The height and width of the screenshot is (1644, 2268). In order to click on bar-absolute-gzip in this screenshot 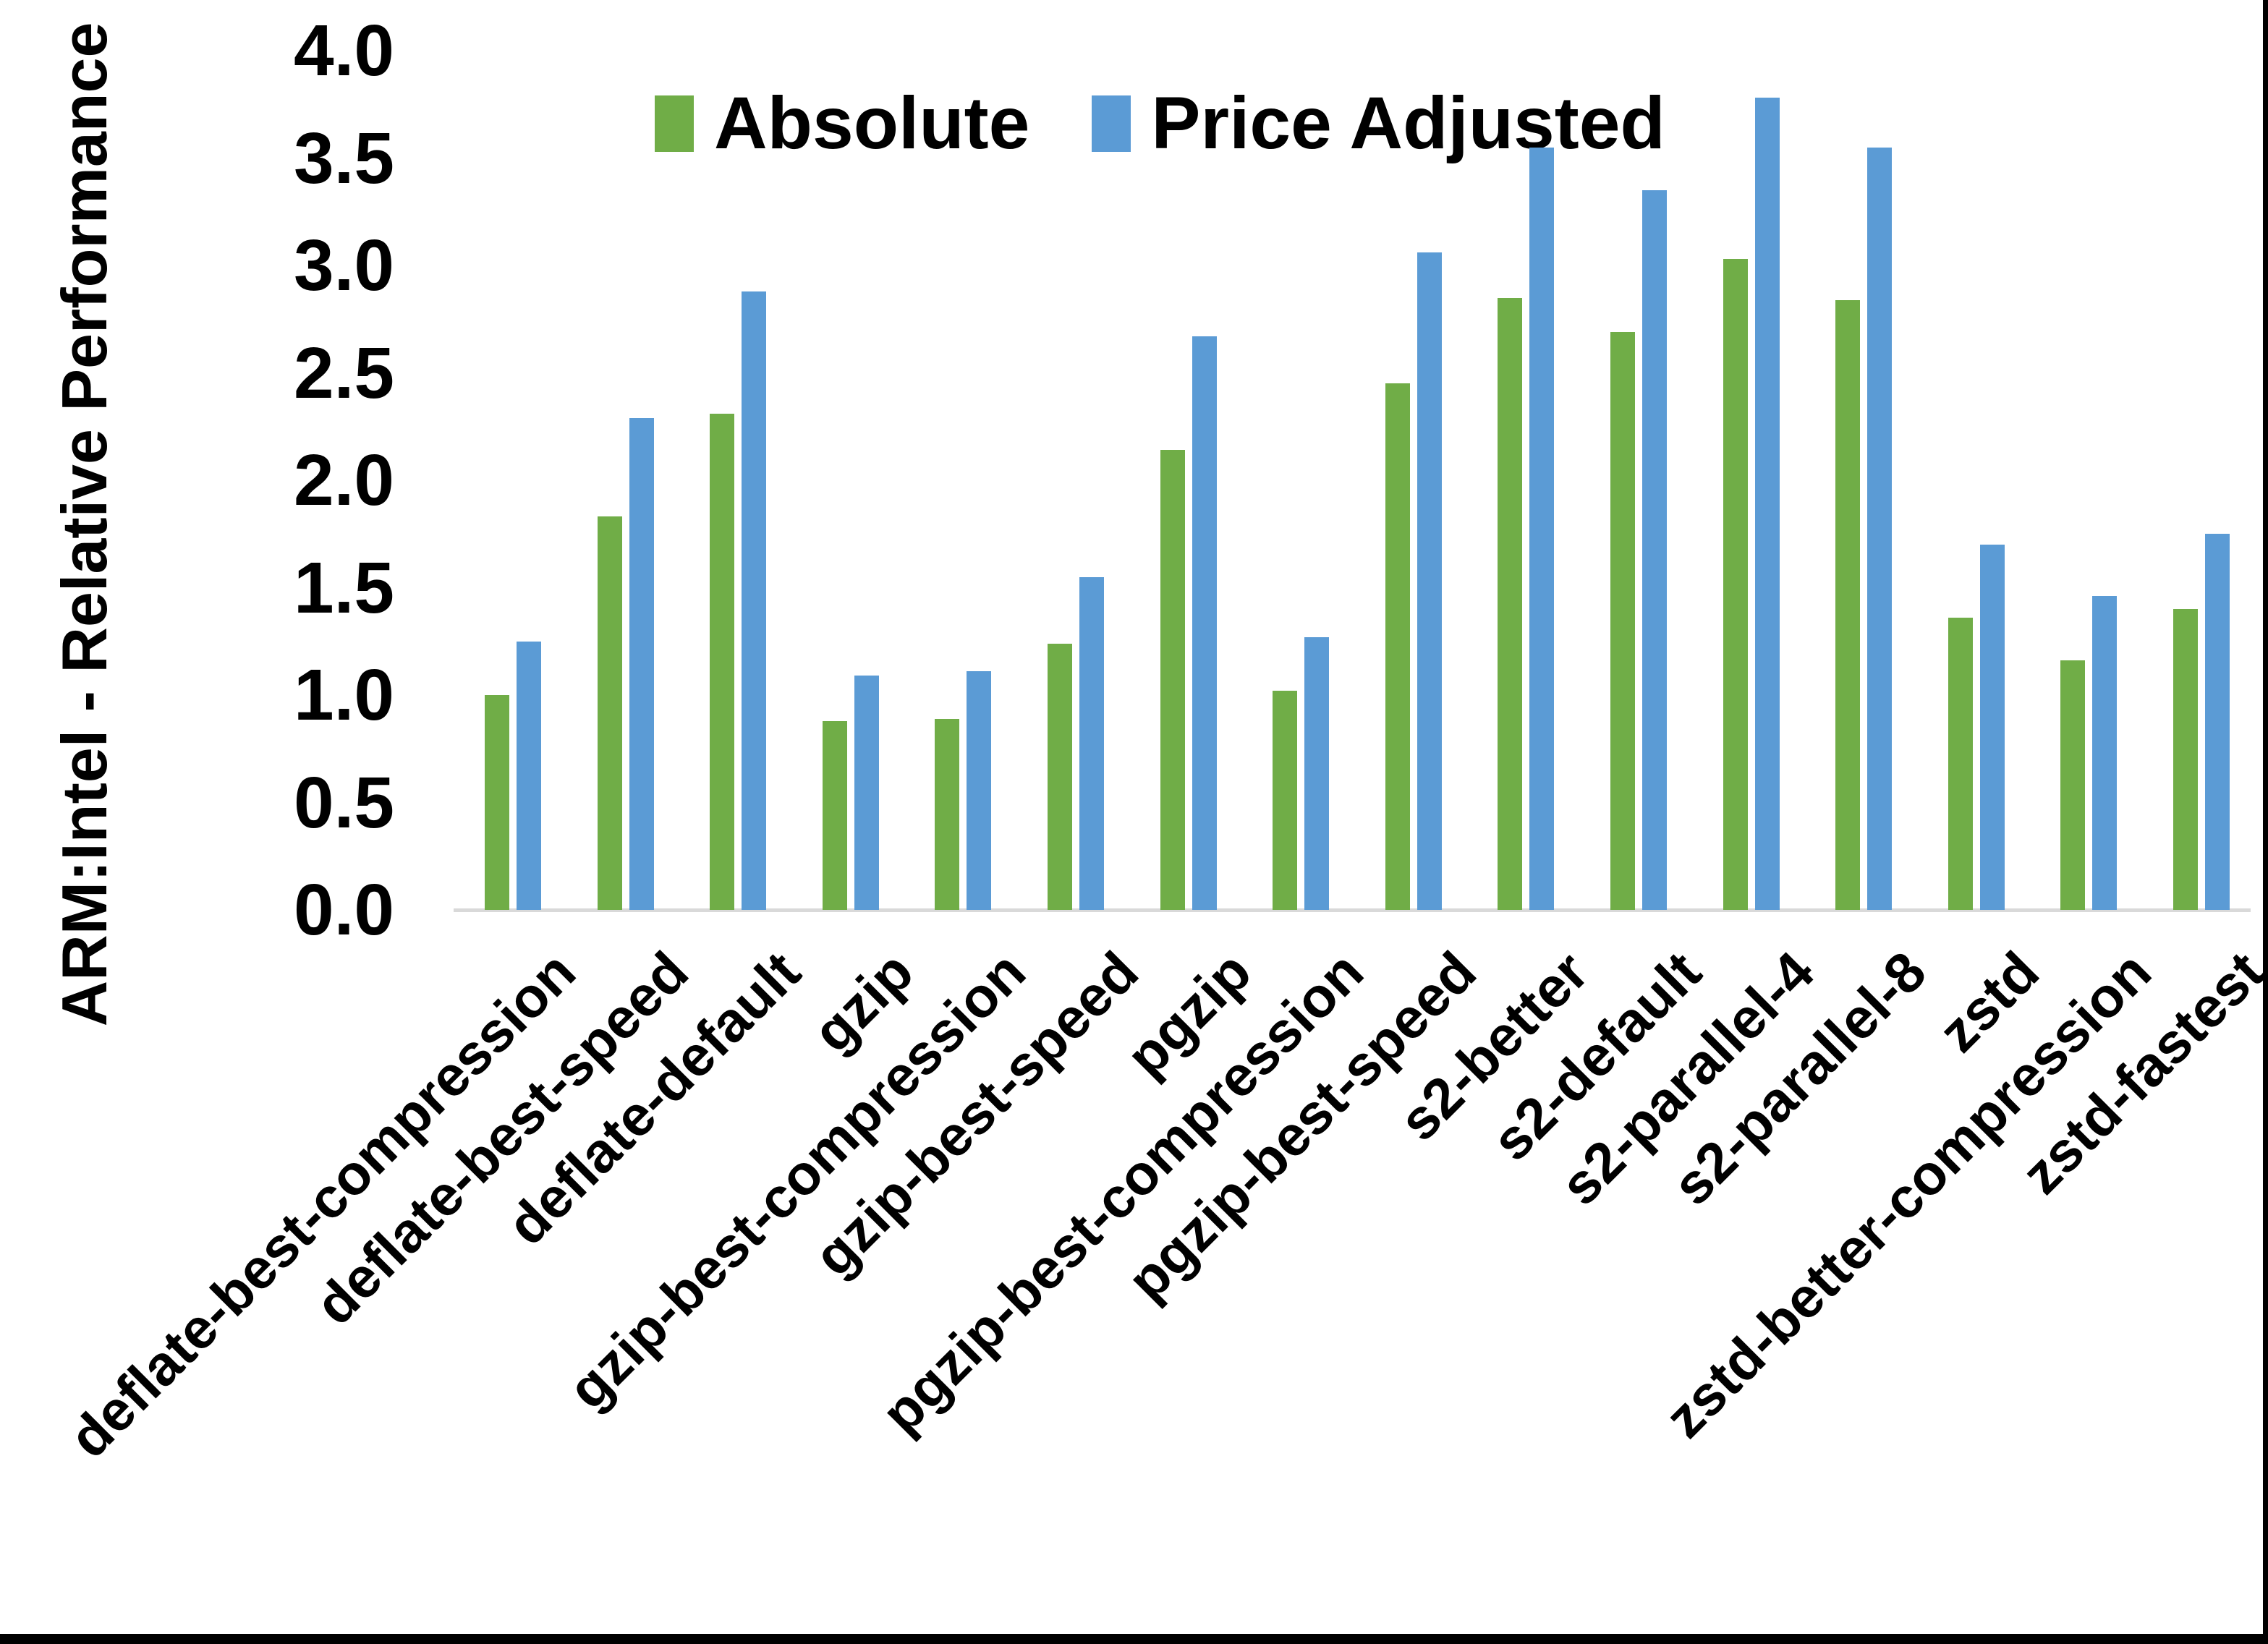, I will do `click(835, 815)`.